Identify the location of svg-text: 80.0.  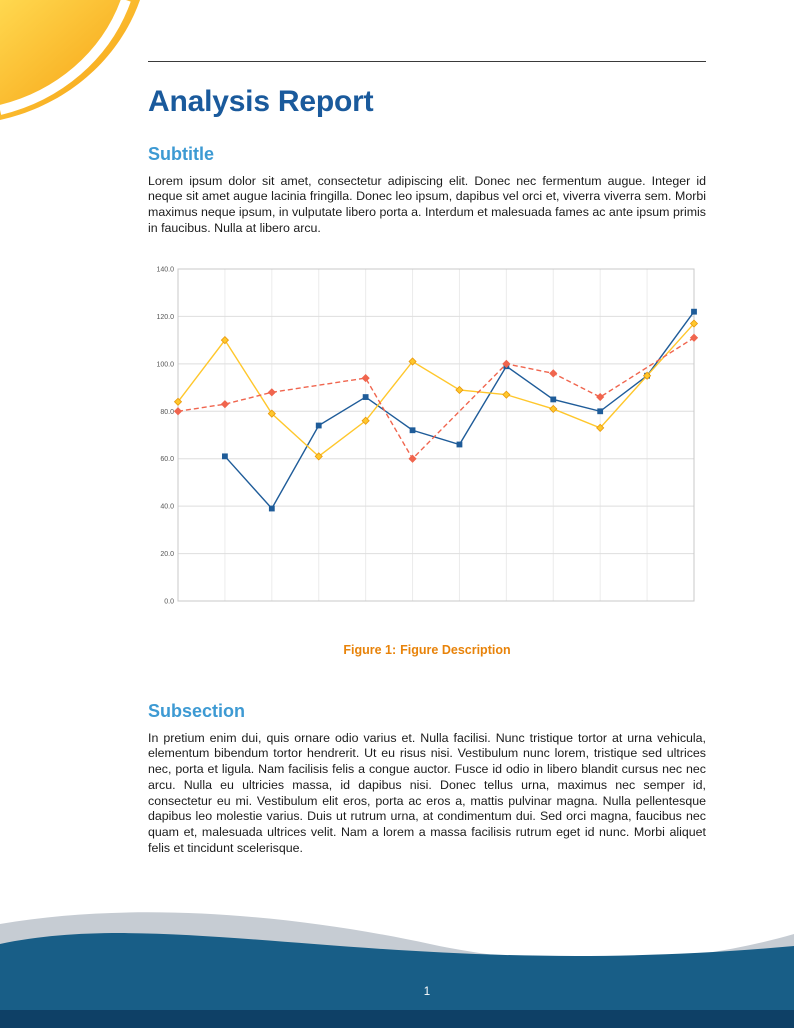
(167, 411).